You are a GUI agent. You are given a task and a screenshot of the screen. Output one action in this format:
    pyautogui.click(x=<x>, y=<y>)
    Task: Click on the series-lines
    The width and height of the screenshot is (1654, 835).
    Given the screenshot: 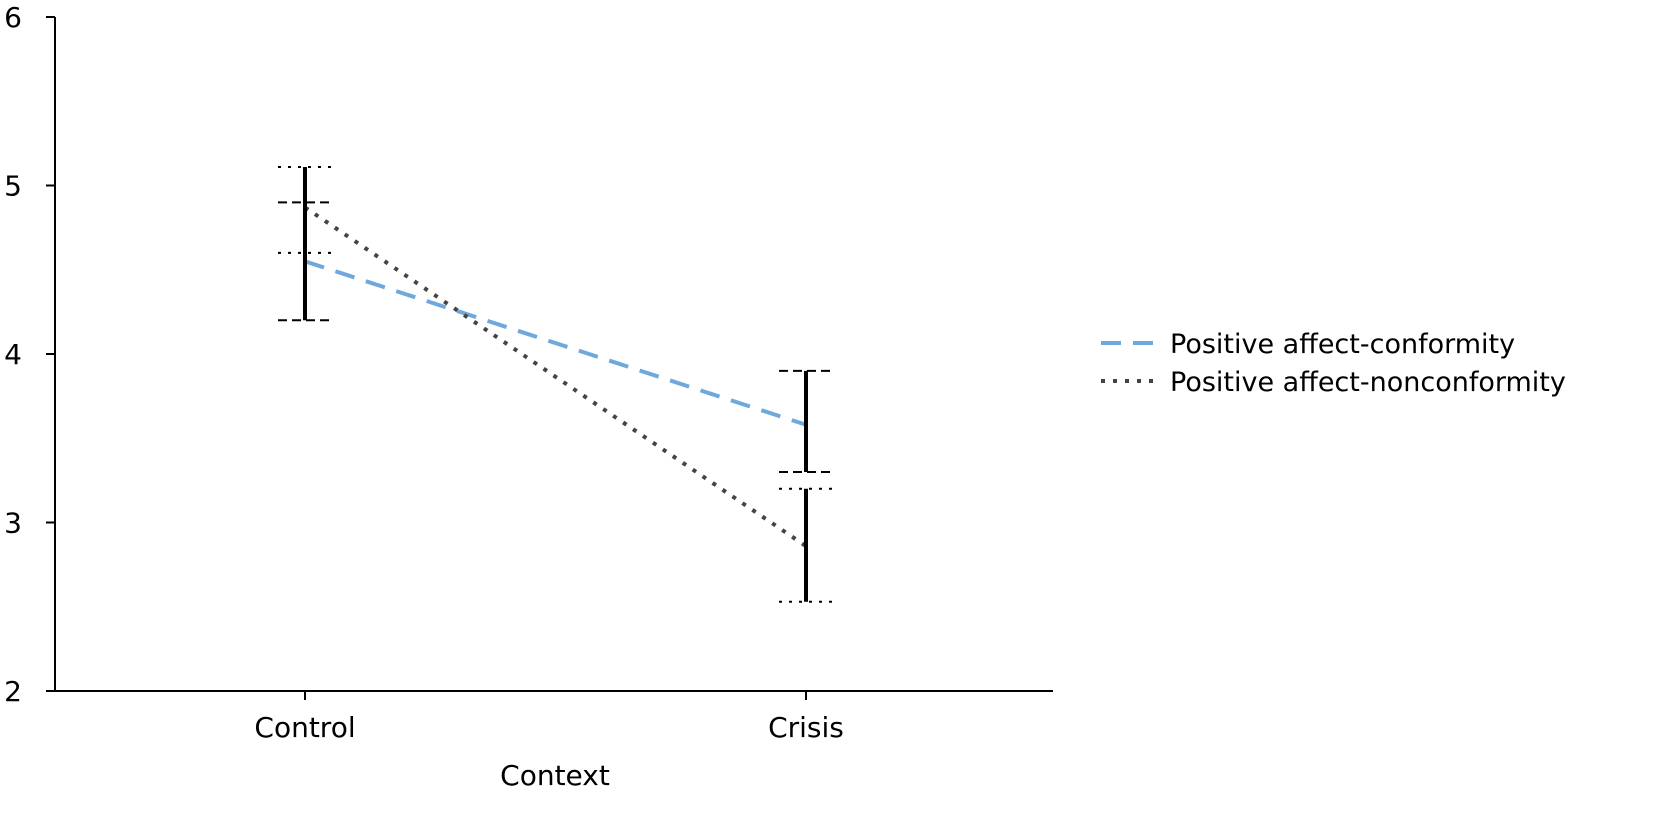 What is the action you would take?
    pyautogui.click(x=555, y=376)
    